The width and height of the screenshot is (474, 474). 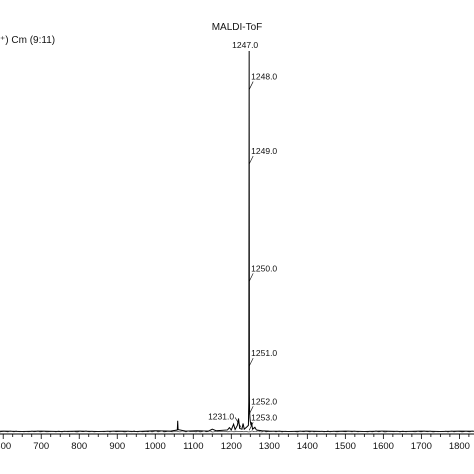 What do you see at coordinates (155, 446) in the screenshot?
I see `x-tick-label: 1000` at bounding box center [155, 446].